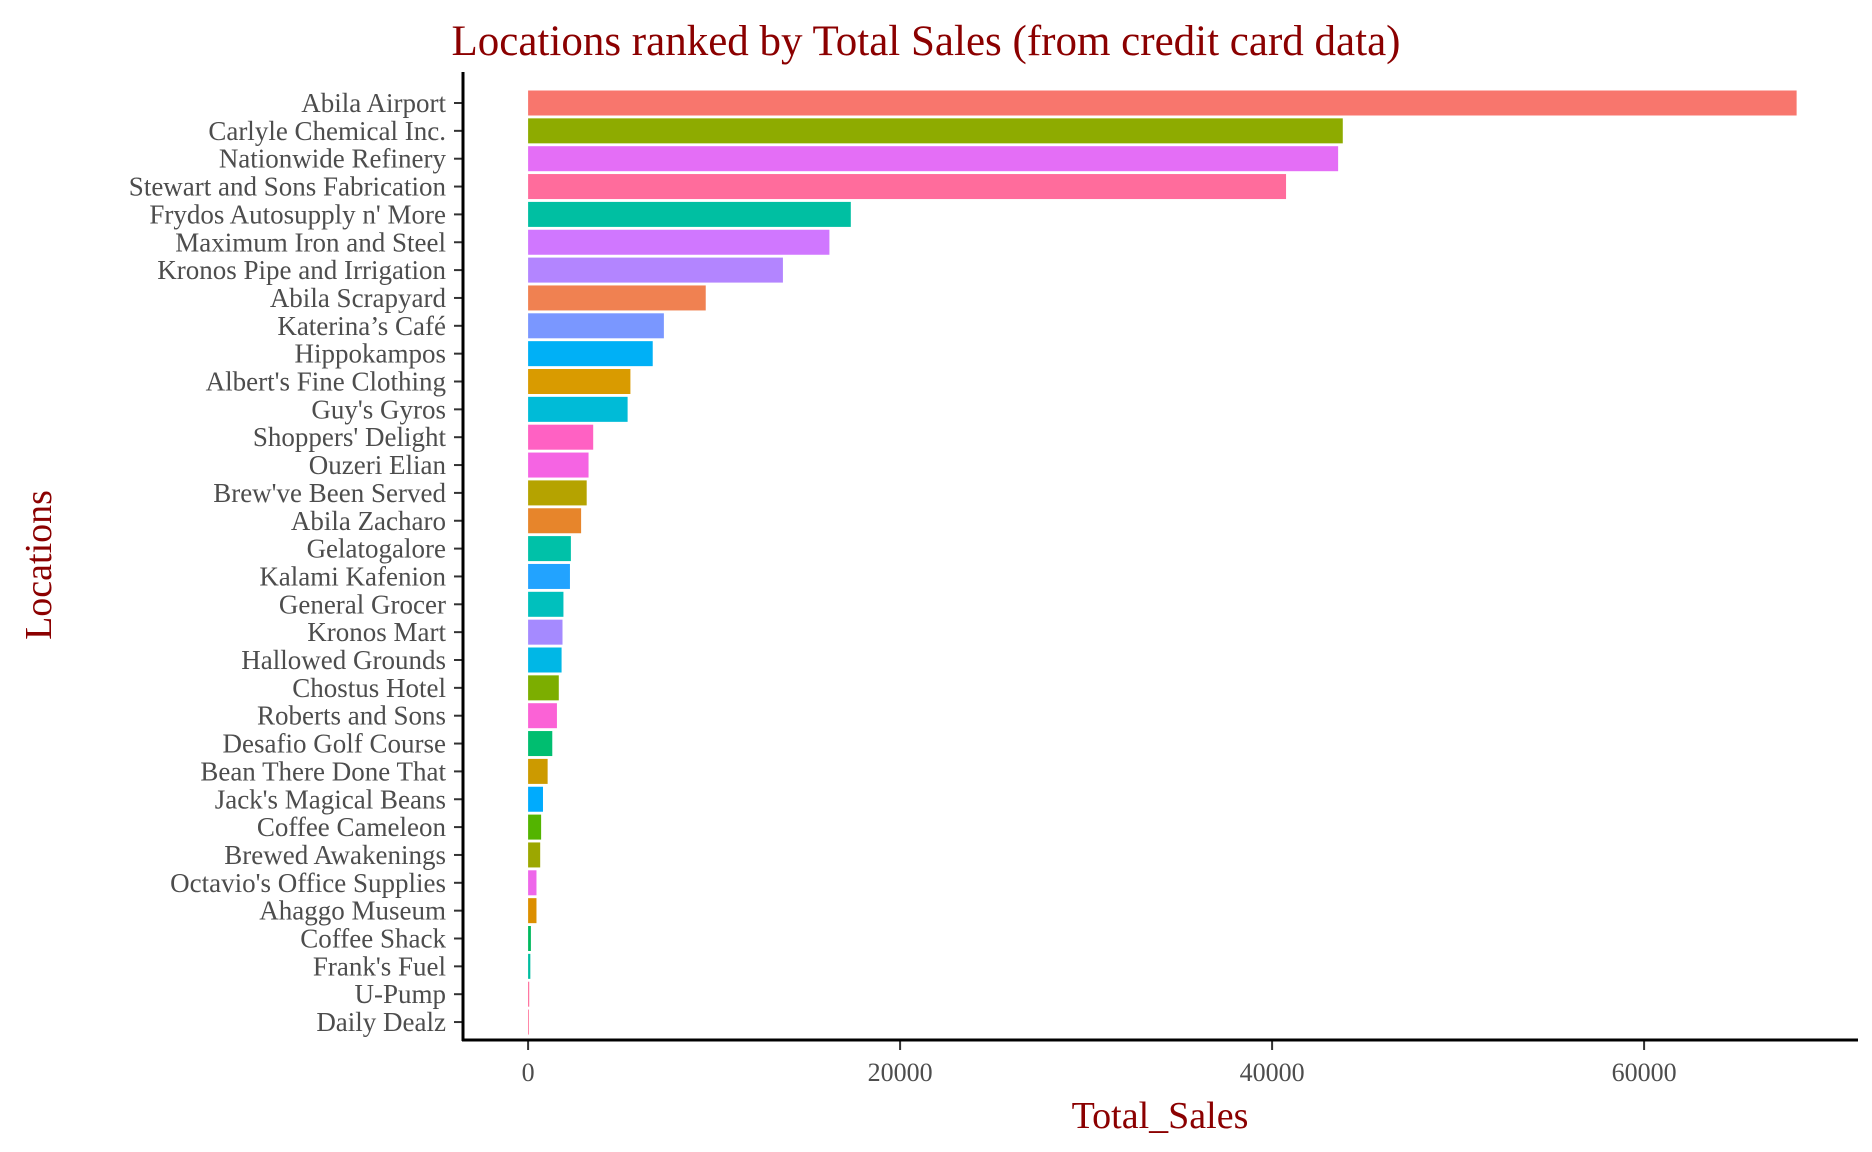 The width and height of the screenshot is (1872, 1152). Describe the element at coordinates (323, 771) in the screenshot. I see `category-label: Bean There Done That` at that location.